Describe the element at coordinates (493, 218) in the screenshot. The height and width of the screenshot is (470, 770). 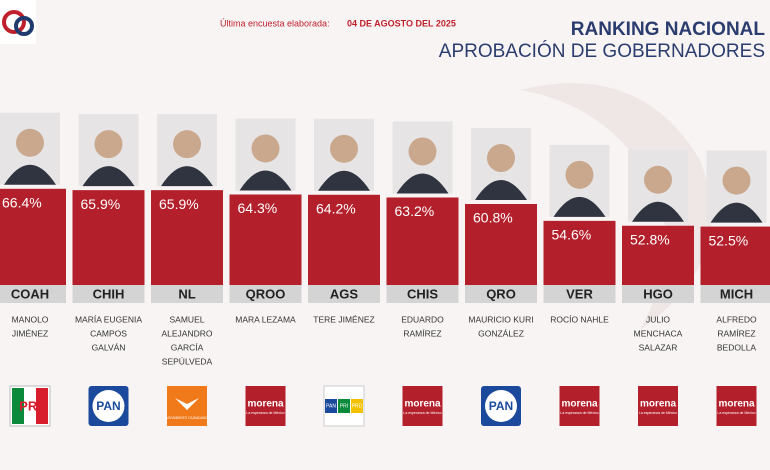
I see `value-label: 60.8%` at that location.